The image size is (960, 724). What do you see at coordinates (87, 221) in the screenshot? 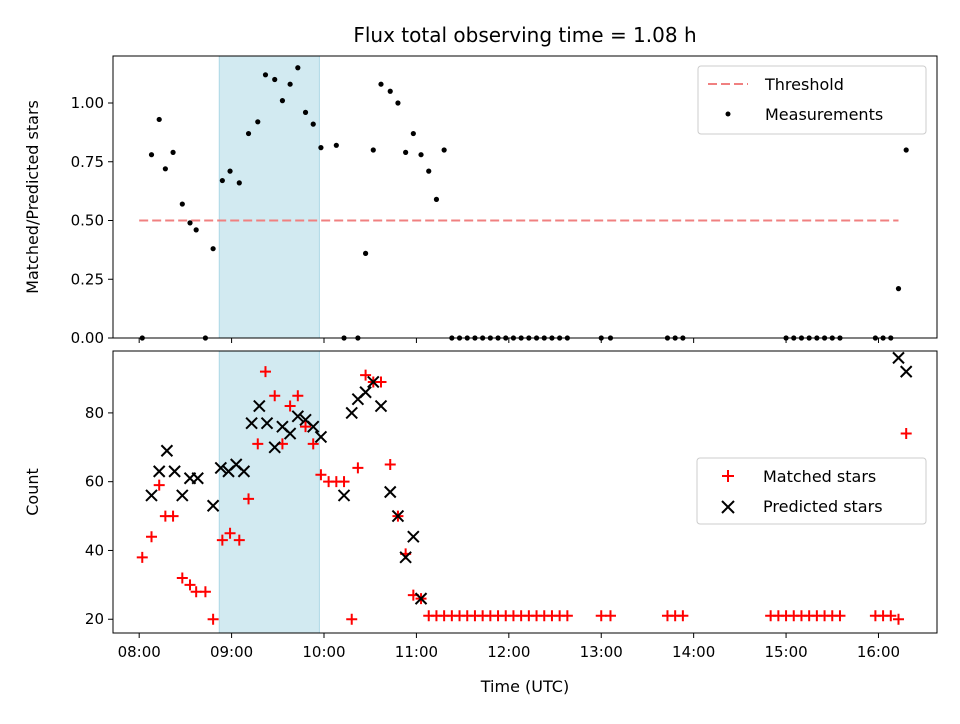
I see `y-tick-label: 0.50` at bounding box center [87, 221].